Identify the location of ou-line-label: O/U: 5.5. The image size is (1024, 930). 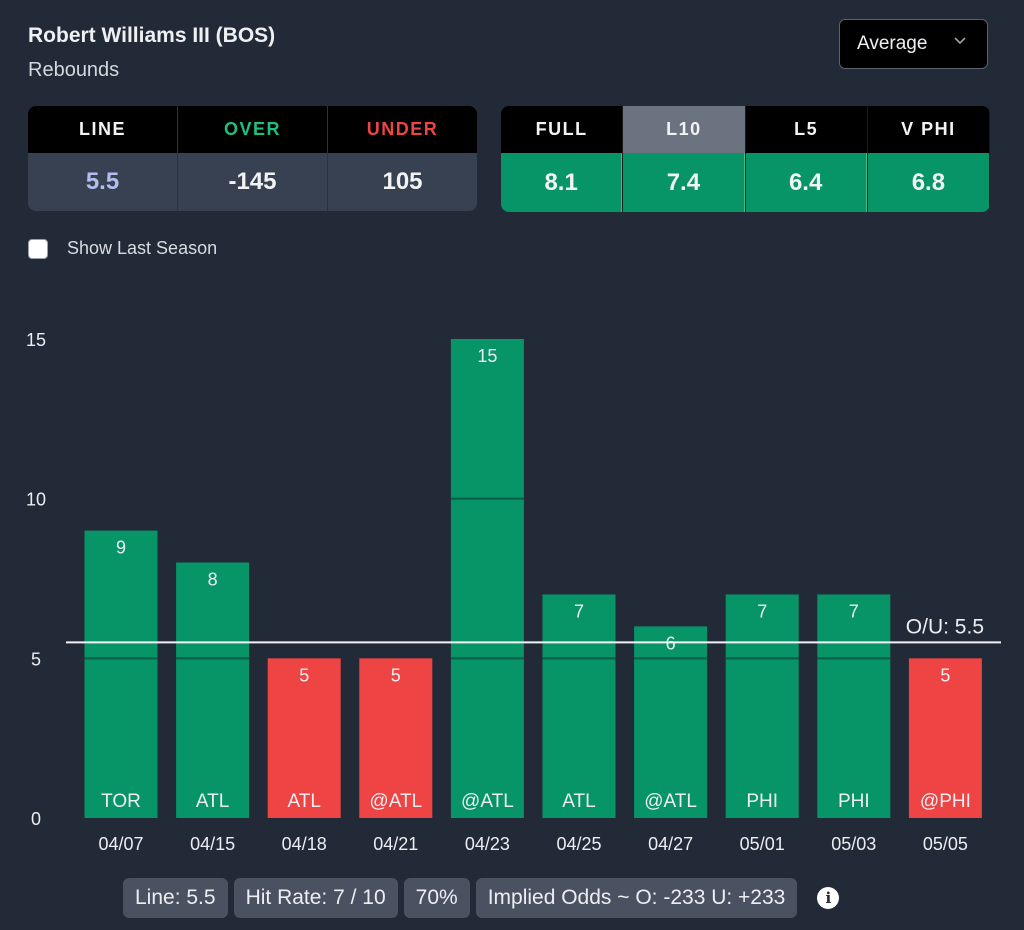
(945, 626).